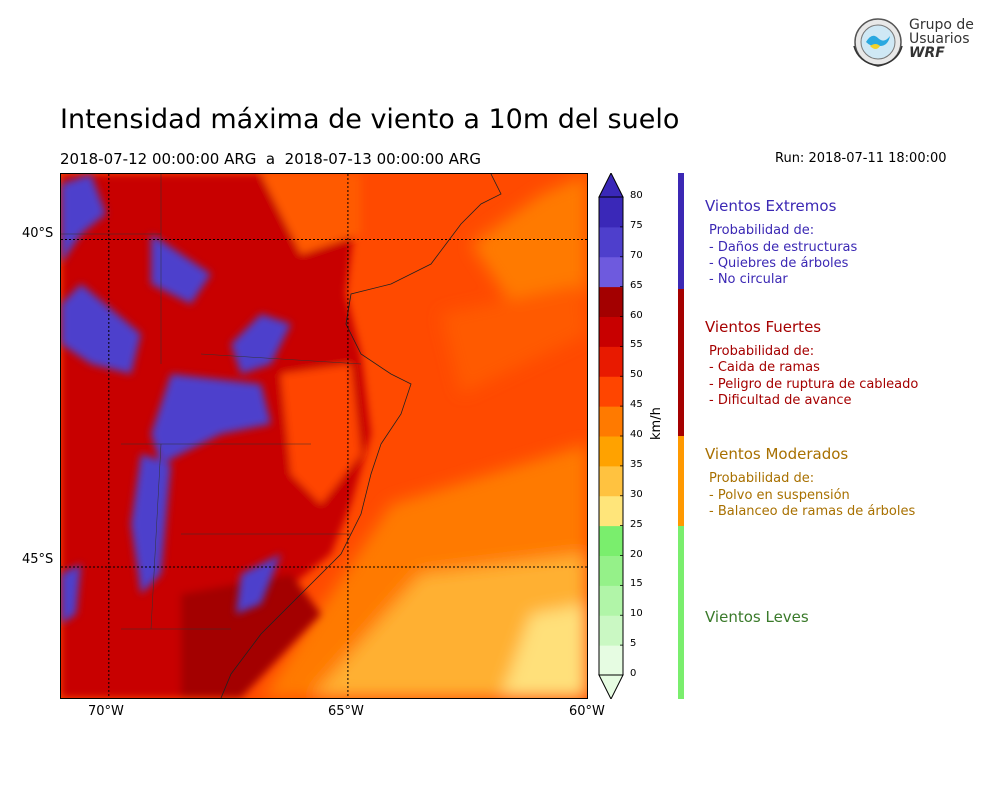  I want to click on logo-line1: Grupo de, so click(941, 25).